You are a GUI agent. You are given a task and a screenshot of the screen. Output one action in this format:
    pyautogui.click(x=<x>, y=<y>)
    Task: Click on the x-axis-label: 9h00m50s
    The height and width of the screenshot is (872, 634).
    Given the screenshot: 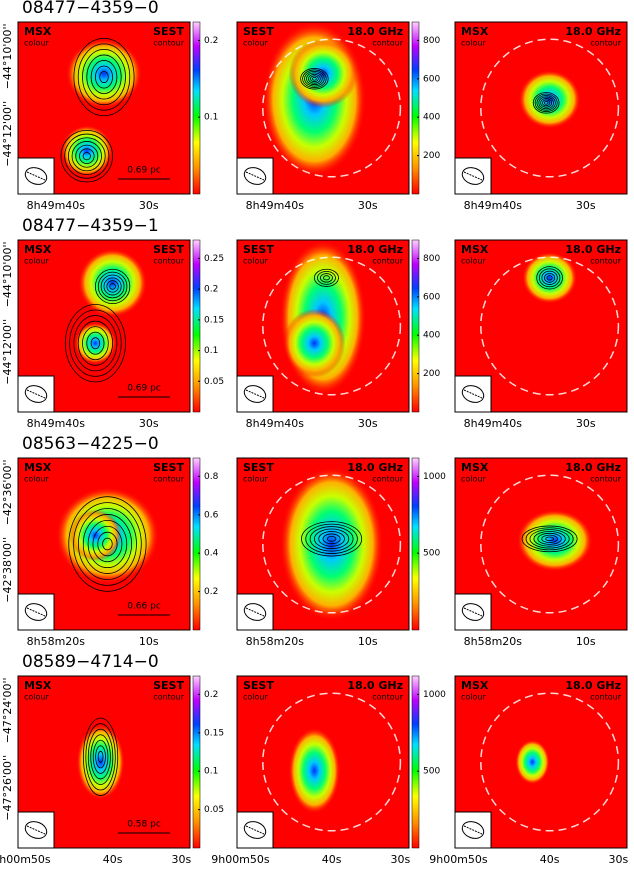 What is the action you would take?
    pyautogui.click(x=240, y=859)
    